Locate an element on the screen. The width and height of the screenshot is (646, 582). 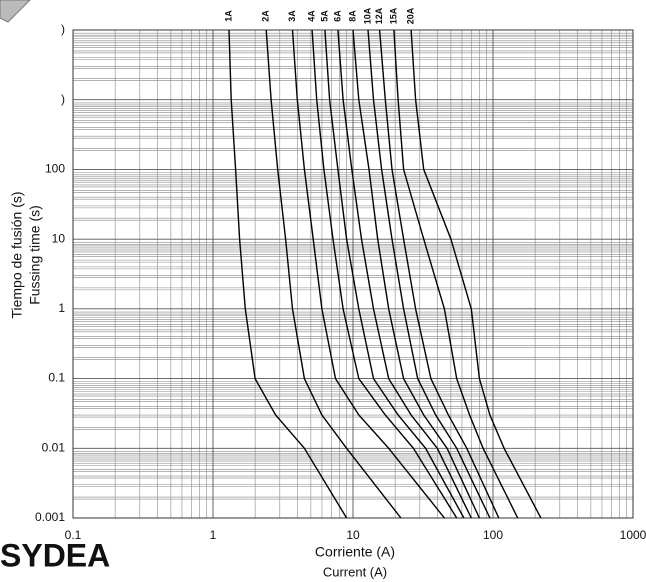
y-axis-title: Tiempo de fusión (s) is located at coordinates (17, 254).